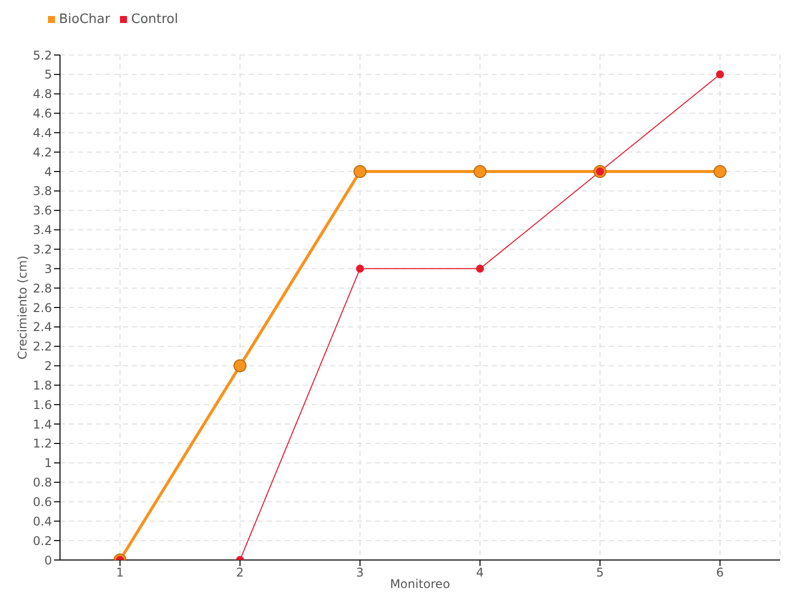 This screenshot has height=600, width=800. What do you see at coordinates (42, 521) in the screenshot?
I see `y-tick-label: 0.4` at bounding box center [42, 521].